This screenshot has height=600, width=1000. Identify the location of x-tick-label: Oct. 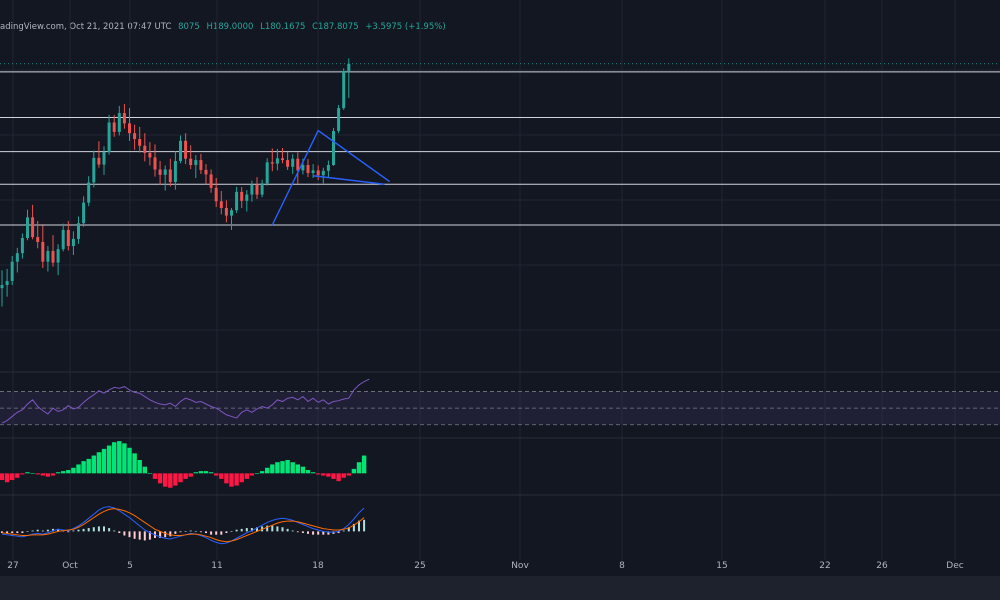
(70, 566).